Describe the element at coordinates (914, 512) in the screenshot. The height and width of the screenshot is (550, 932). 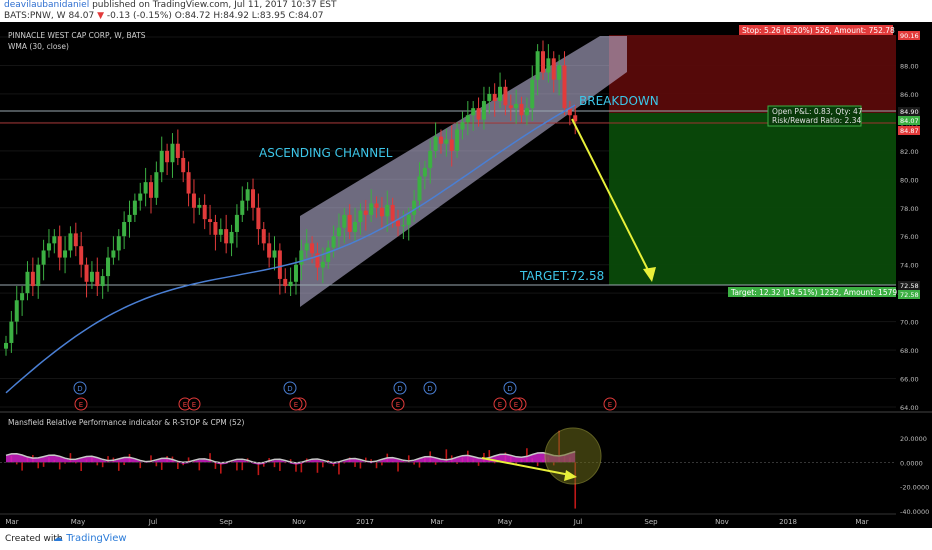
I see `indicator-tick: -40.0000` at that location.